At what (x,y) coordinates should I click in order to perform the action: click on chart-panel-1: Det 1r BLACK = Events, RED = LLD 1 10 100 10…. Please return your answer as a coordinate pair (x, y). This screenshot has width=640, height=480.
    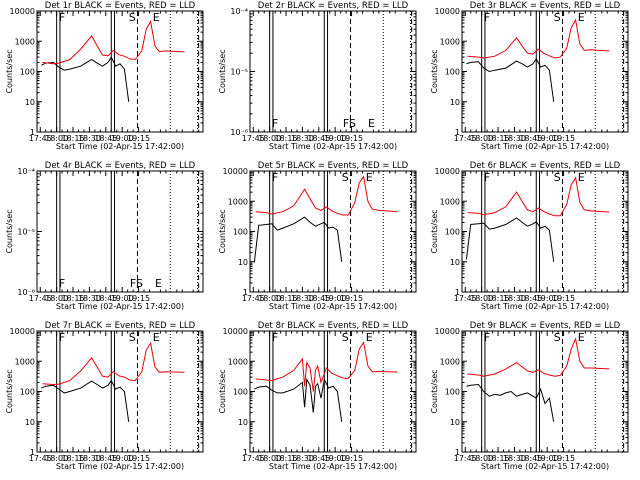
    Looking at the image, I should click on (104, 76).